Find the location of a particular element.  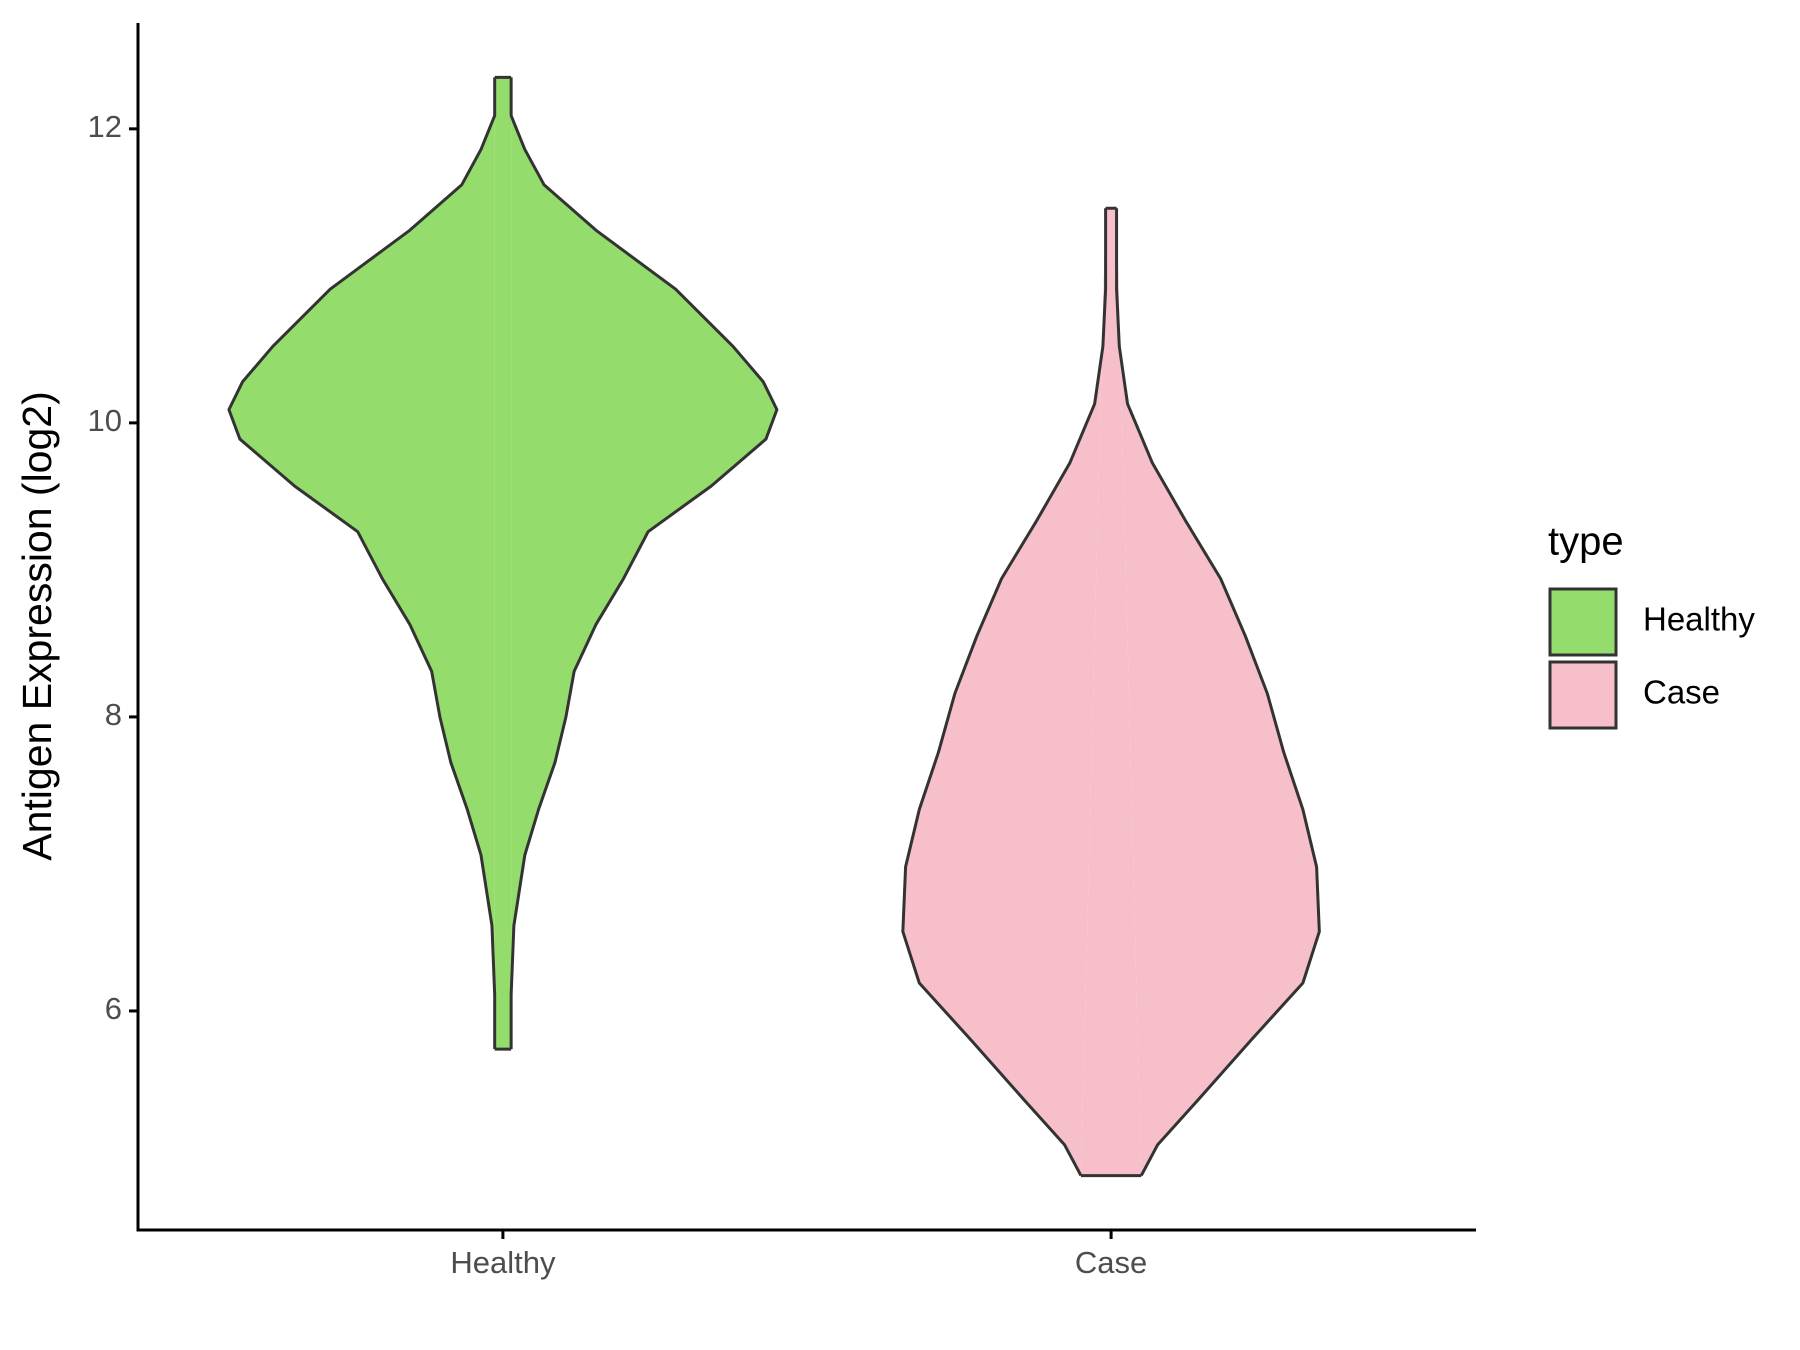

legend-label: Case is located at coordinates (1681, 692).